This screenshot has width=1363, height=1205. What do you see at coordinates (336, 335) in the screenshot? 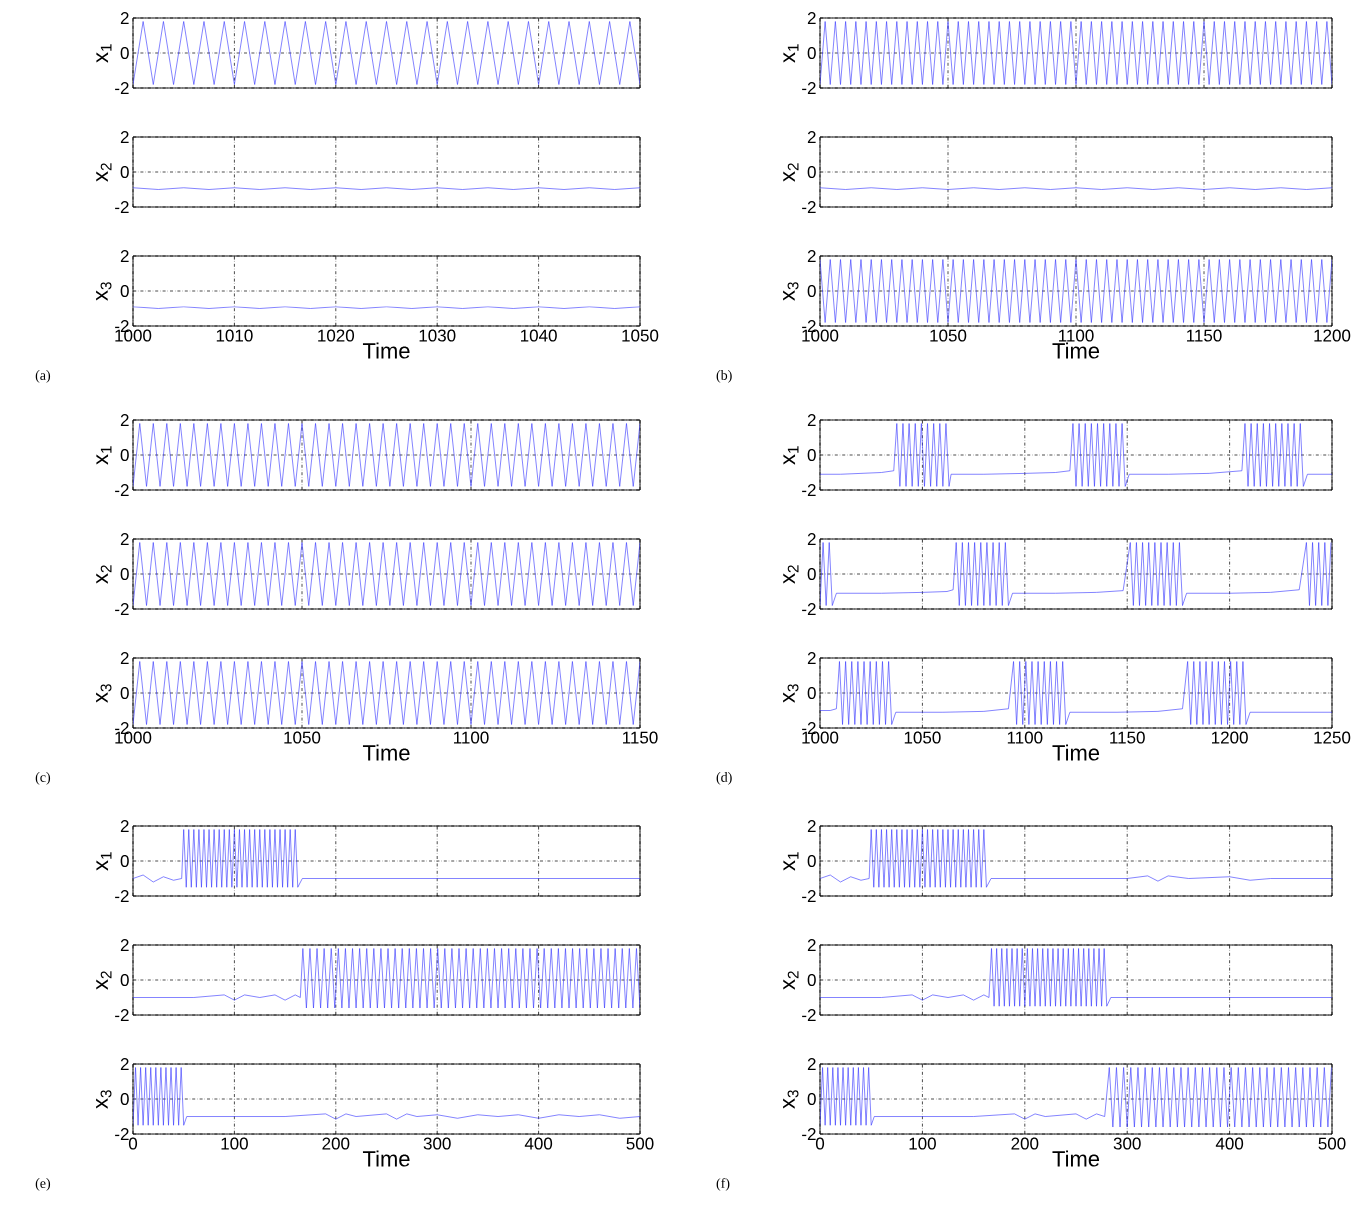
I see `x-tick-label: 1020` at bounding box center [336, 335].